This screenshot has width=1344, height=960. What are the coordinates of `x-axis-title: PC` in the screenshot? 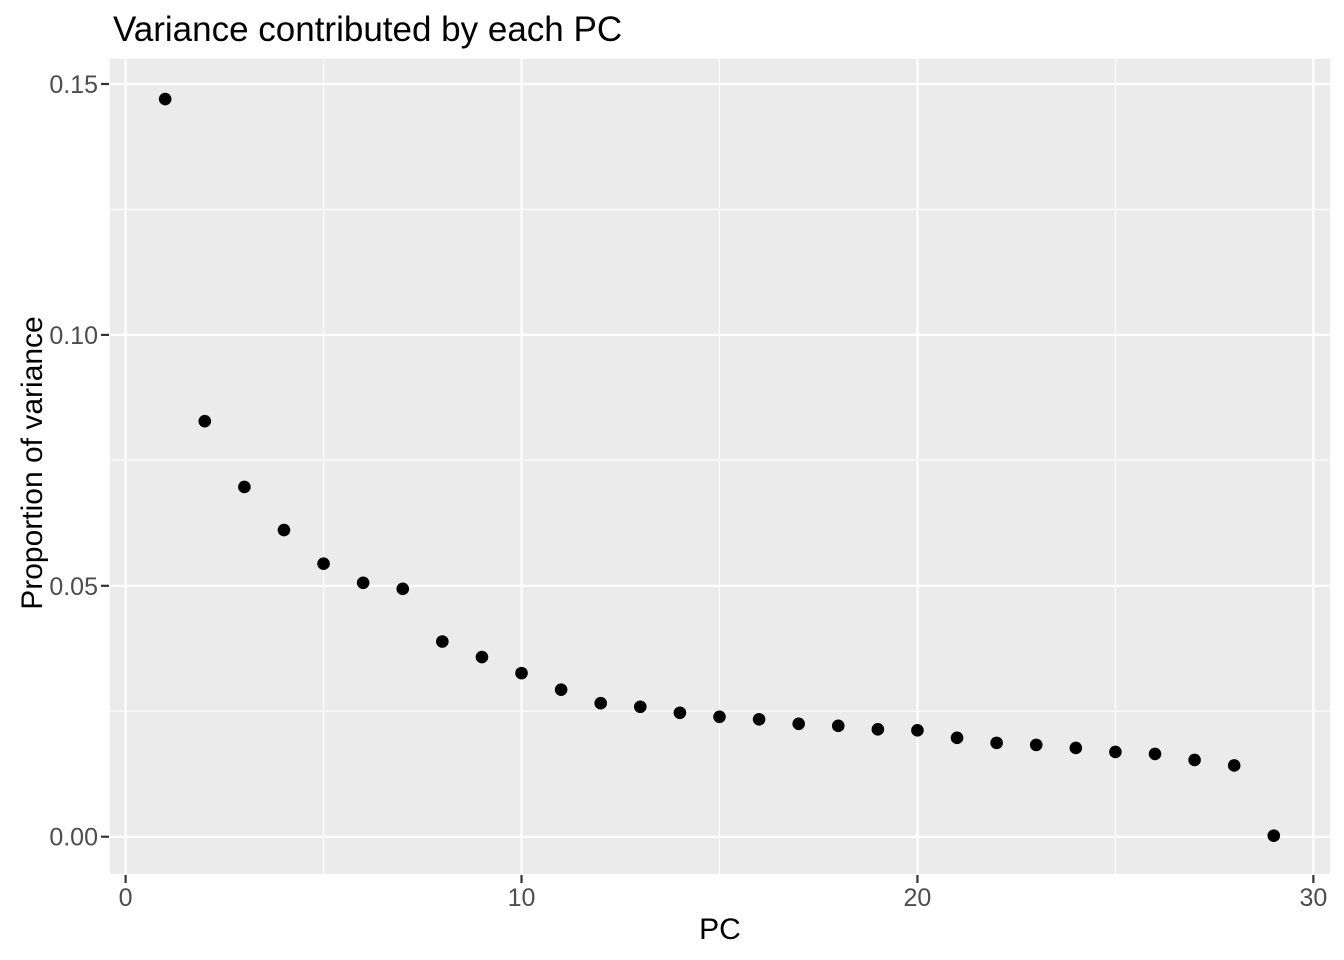 It's located at (720, 929).